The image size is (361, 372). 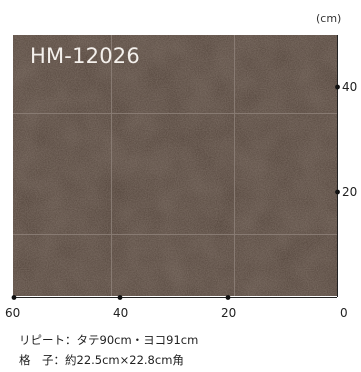 I want to click on x-tick-label: 0, so click(x=344, y=313).